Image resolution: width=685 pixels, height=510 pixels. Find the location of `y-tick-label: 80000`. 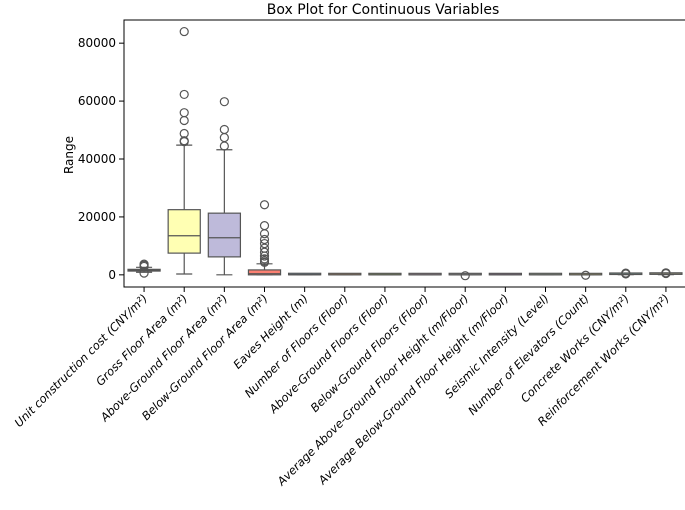

y-tick-label: 80000 is located at coordinates (97, 43).